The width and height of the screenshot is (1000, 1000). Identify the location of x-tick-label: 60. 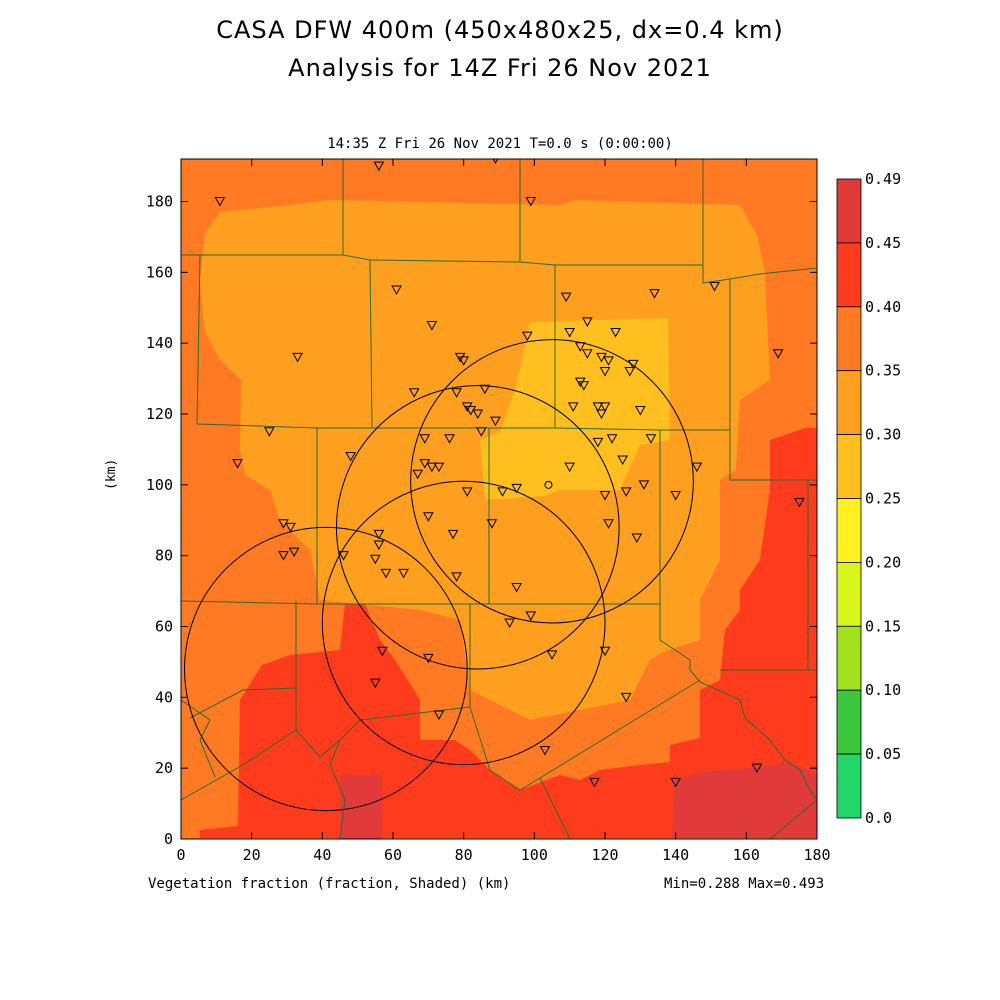
(393, 855).